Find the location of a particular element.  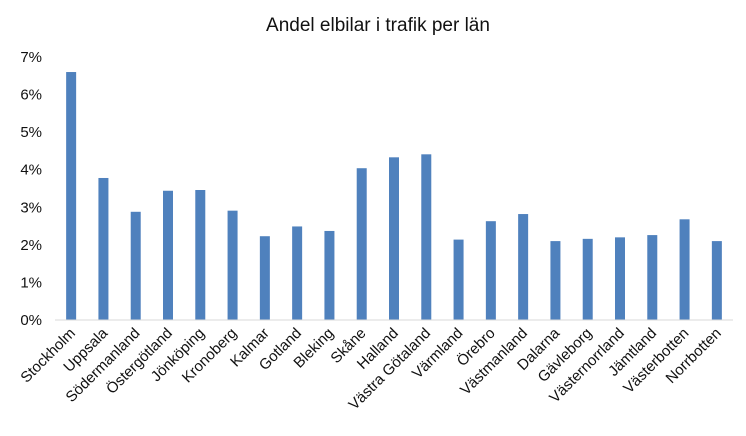

y-tick-label: 7% is located at coordinates (31, 57).